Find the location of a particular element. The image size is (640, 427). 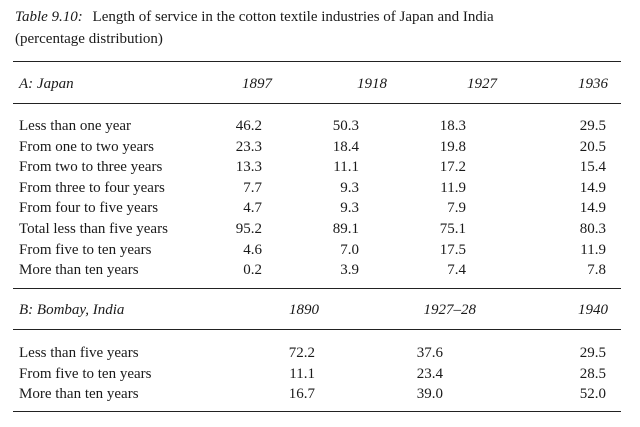

year-header: 1940 is located at coordinates (593, 310).